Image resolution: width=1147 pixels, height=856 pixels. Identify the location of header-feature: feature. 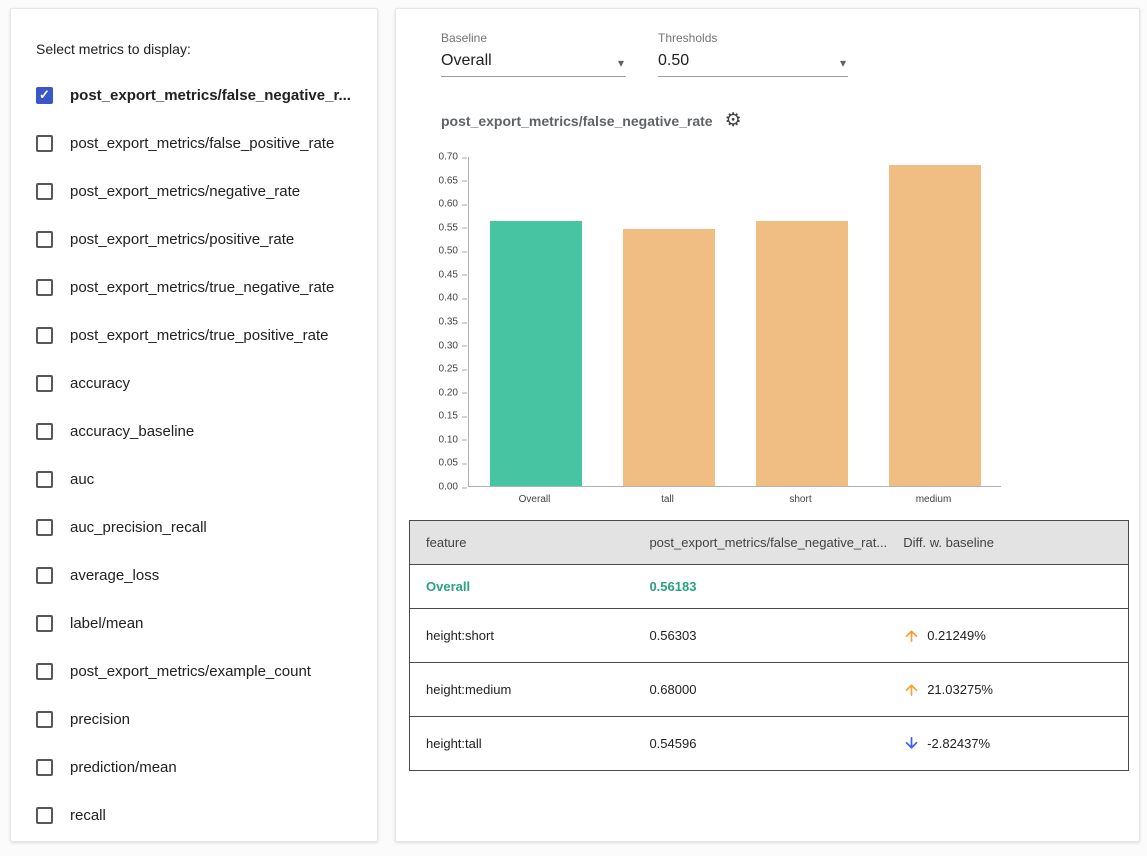
(521, 542).